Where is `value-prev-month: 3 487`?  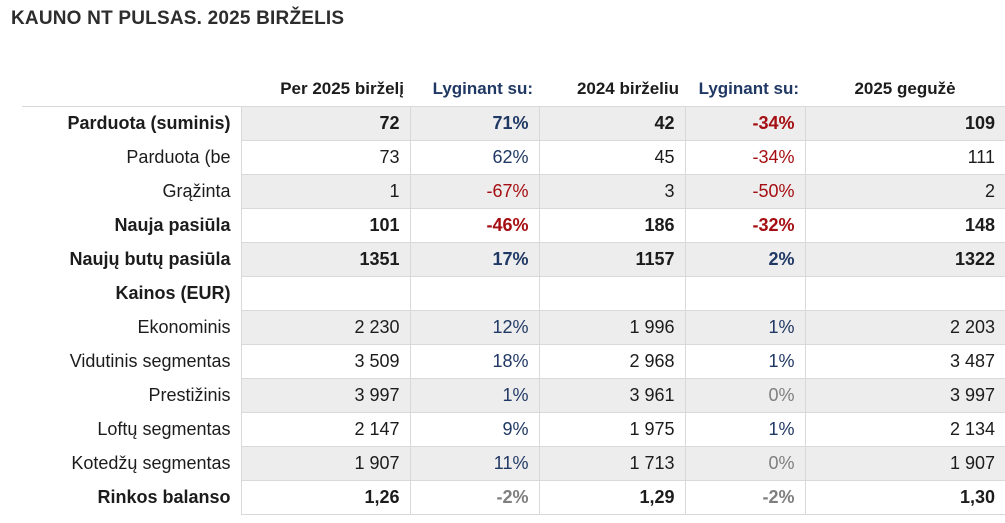 value-prev-month: 3 487 is located at coordinates (904, 361).